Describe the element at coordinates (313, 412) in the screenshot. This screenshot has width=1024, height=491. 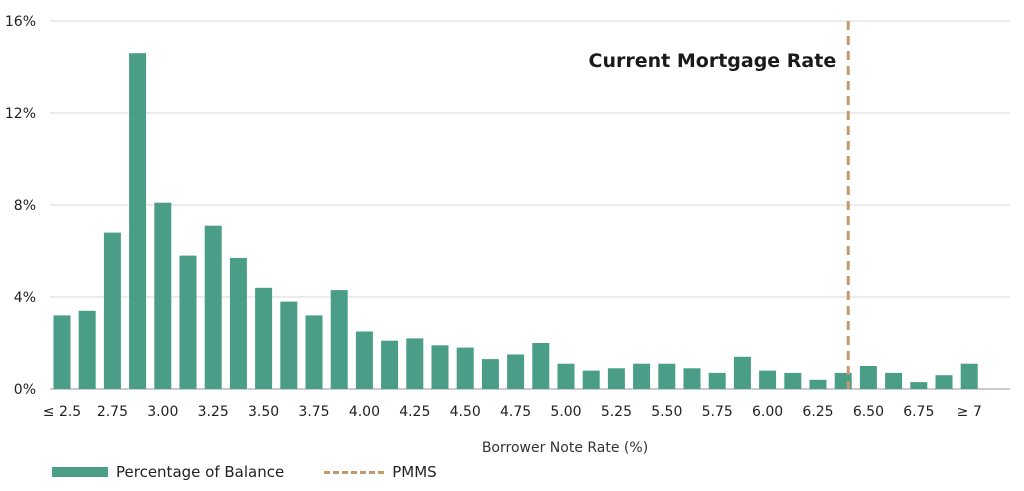
I see `x-tick-label: 3.75` at that location.